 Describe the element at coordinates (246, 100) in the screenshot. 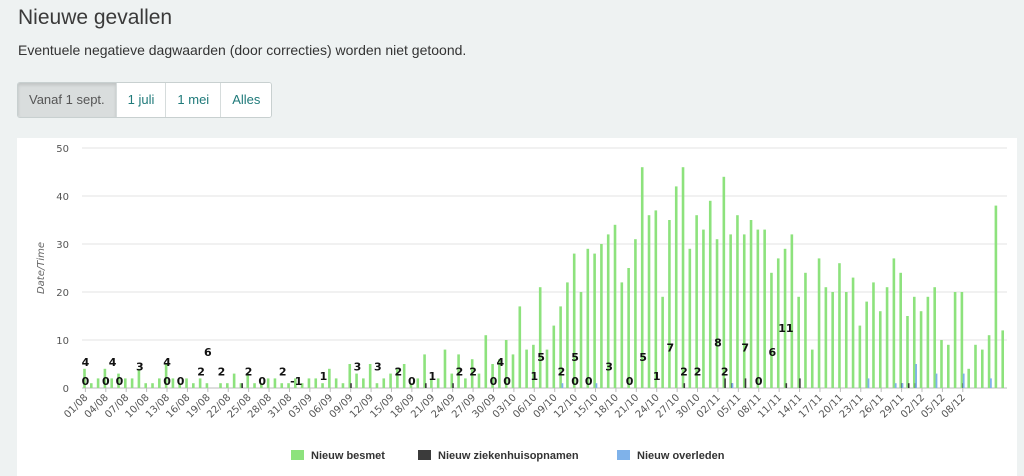

I see `range-button-alles: Alles` at that location.